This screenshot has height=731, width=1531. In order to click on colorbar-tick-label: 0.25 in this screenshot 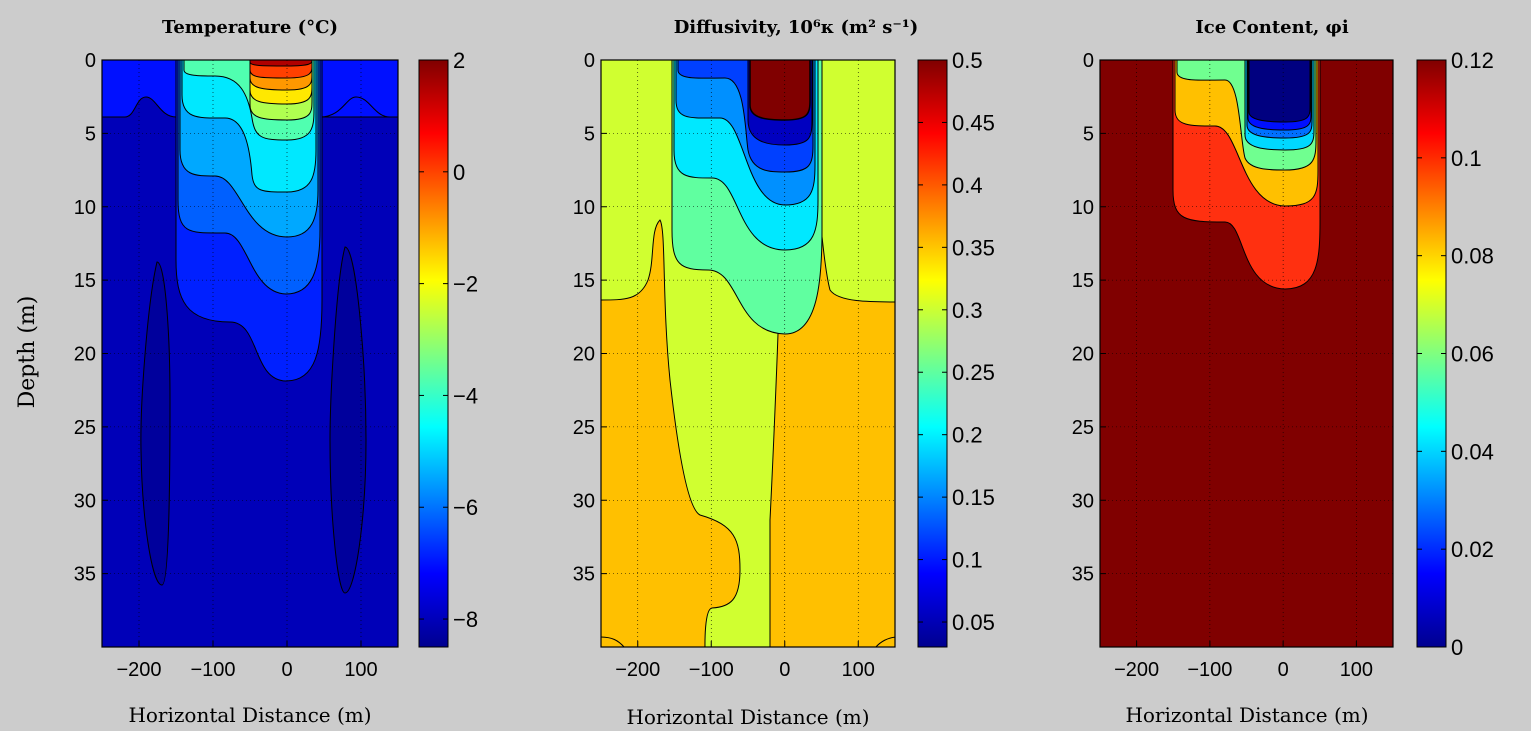, I will do `click(973, 372)`.